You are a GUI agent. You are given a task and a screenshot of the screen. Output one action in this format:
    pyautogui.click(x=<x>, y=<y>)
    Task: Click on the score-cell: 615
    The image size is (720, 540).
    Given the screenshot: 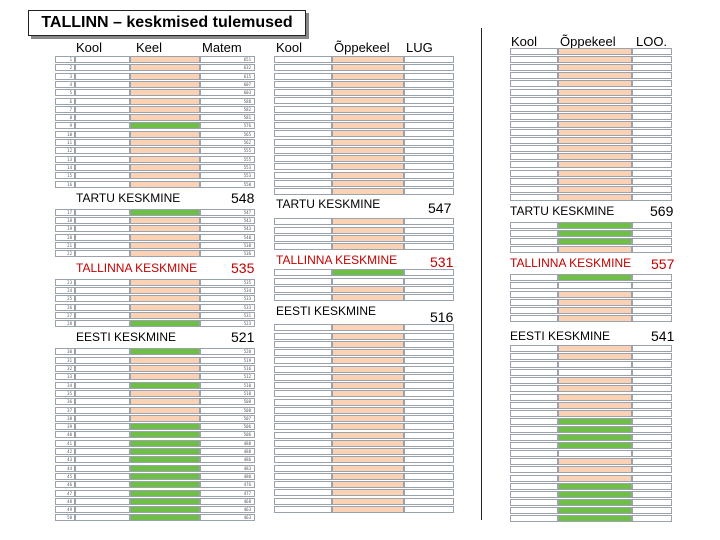 What is the action you would take?
    pyautogui.click(x=227, y=76)
    